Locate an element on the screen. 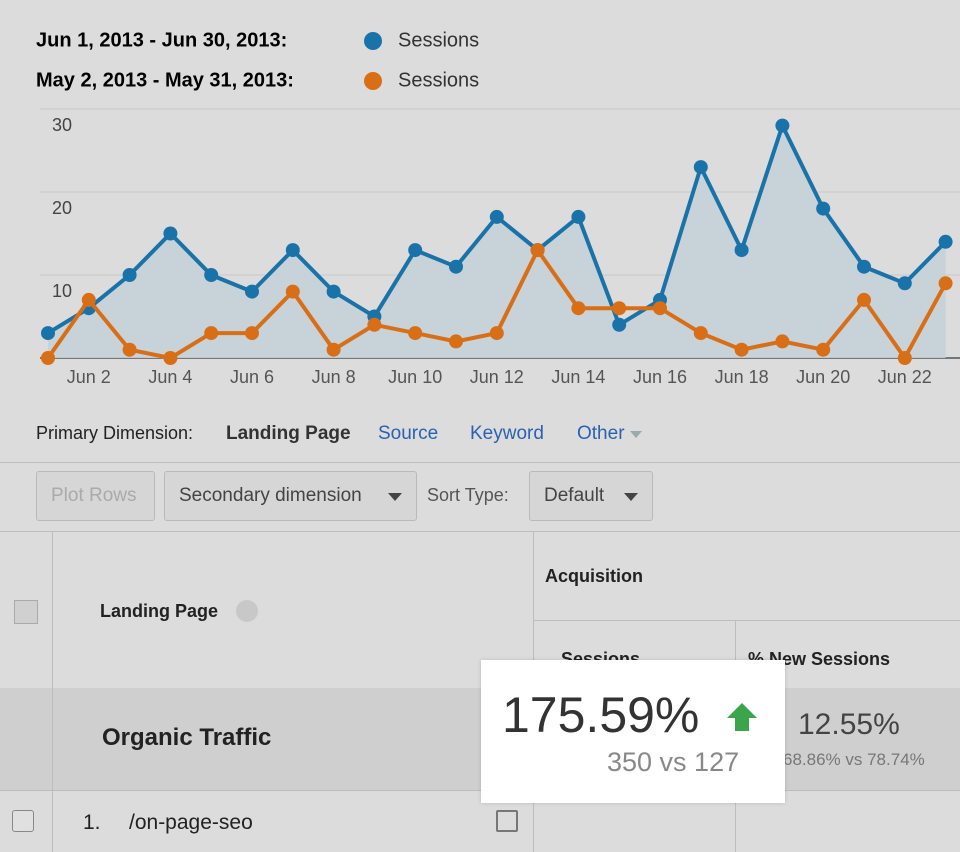 This screenshot has height=852, width=960. dimension-link: Source is located at coordinates (408, 433).